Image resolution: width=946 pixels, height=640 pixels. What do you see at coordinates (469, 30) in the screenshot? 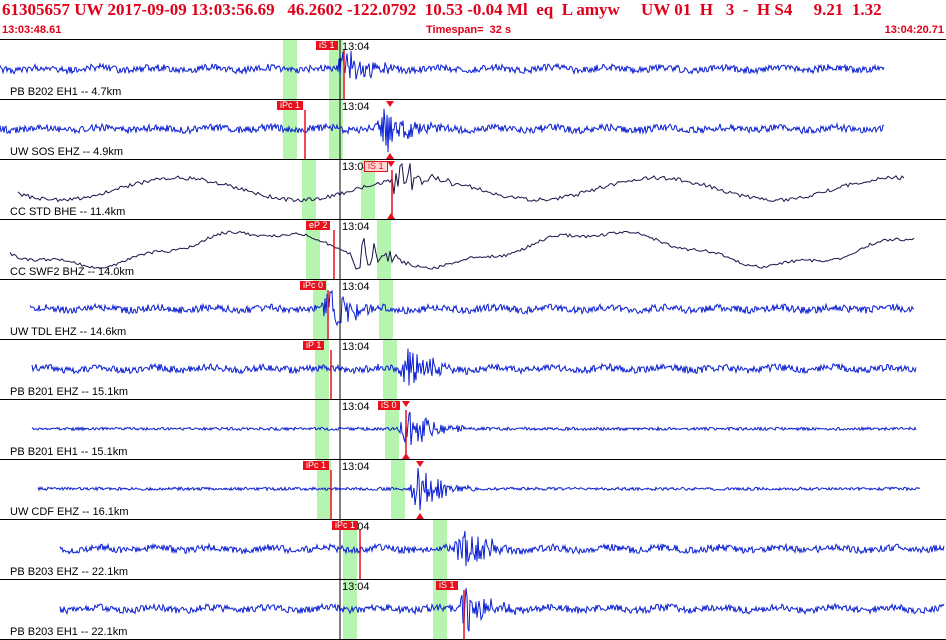
I see `timespan-readout: Timespan= 32 s` at bounding box center [469, 30].